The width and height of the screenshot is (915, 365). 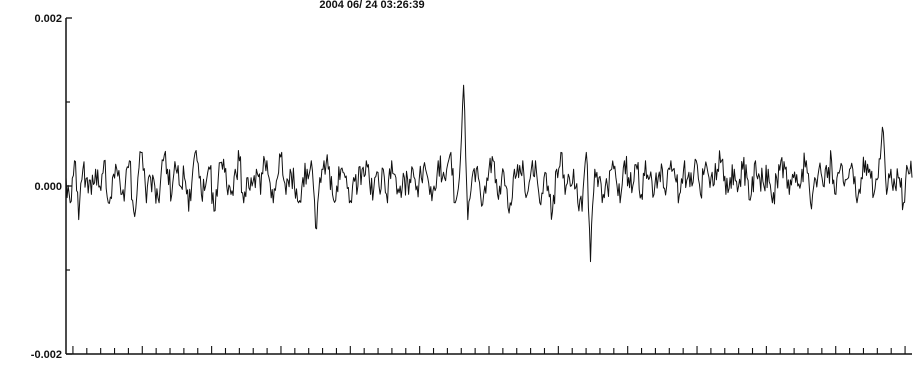 I want to click on y-axis-ticks: 0.002 0.000 -0.002, so click(x=51, y=187).